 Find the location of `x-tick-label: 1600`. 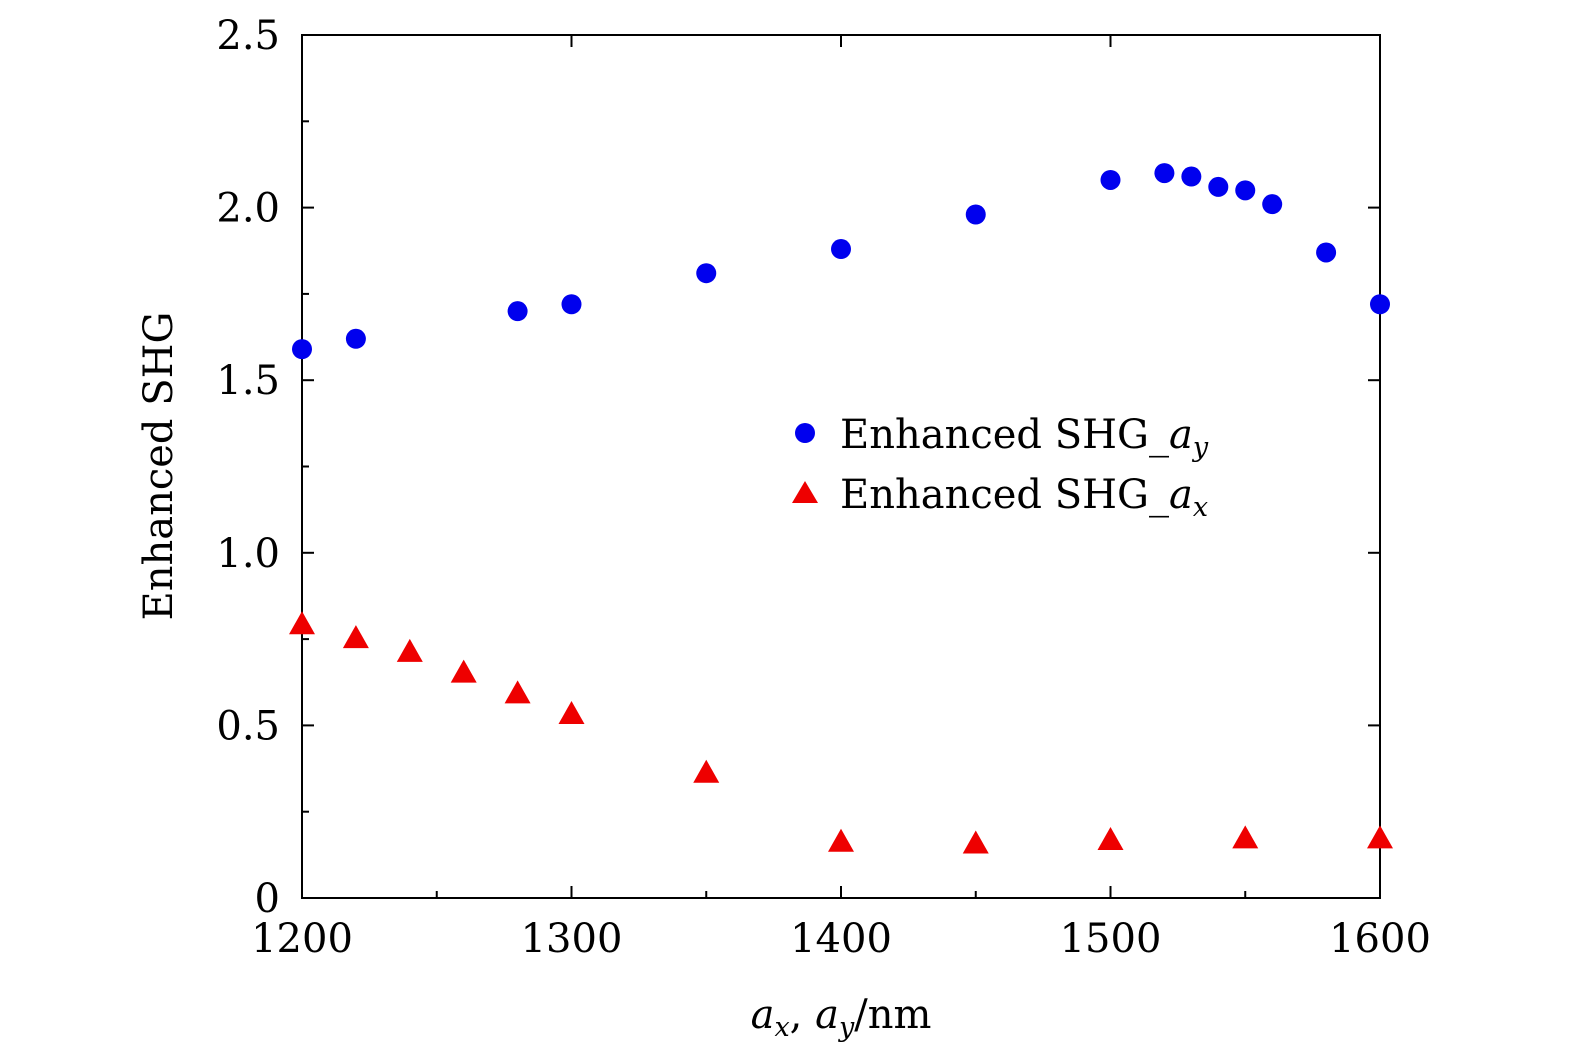

x-tick-label: 1600 is located at coordinates (1380, 939).